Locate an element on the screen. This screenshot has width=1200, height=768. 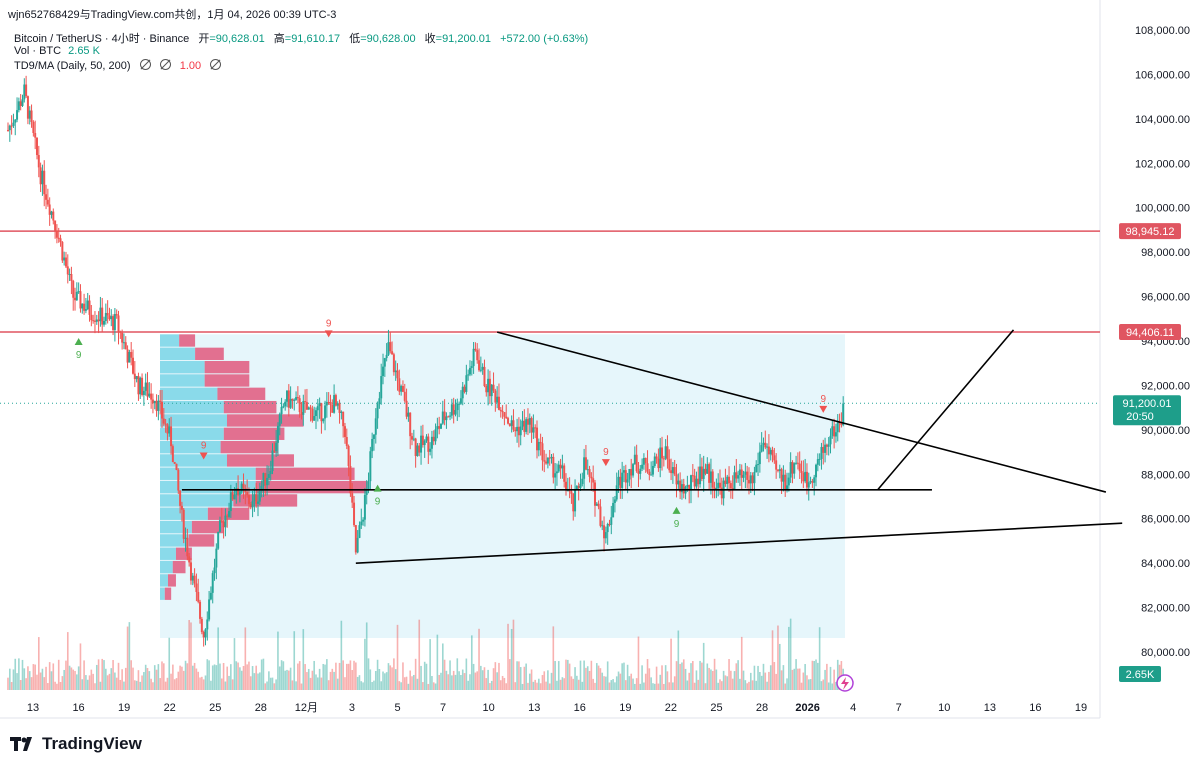
indicator-legend: TD9/MA (Daily, 50, 200) 1.00 is located at coordinates (118, 65).